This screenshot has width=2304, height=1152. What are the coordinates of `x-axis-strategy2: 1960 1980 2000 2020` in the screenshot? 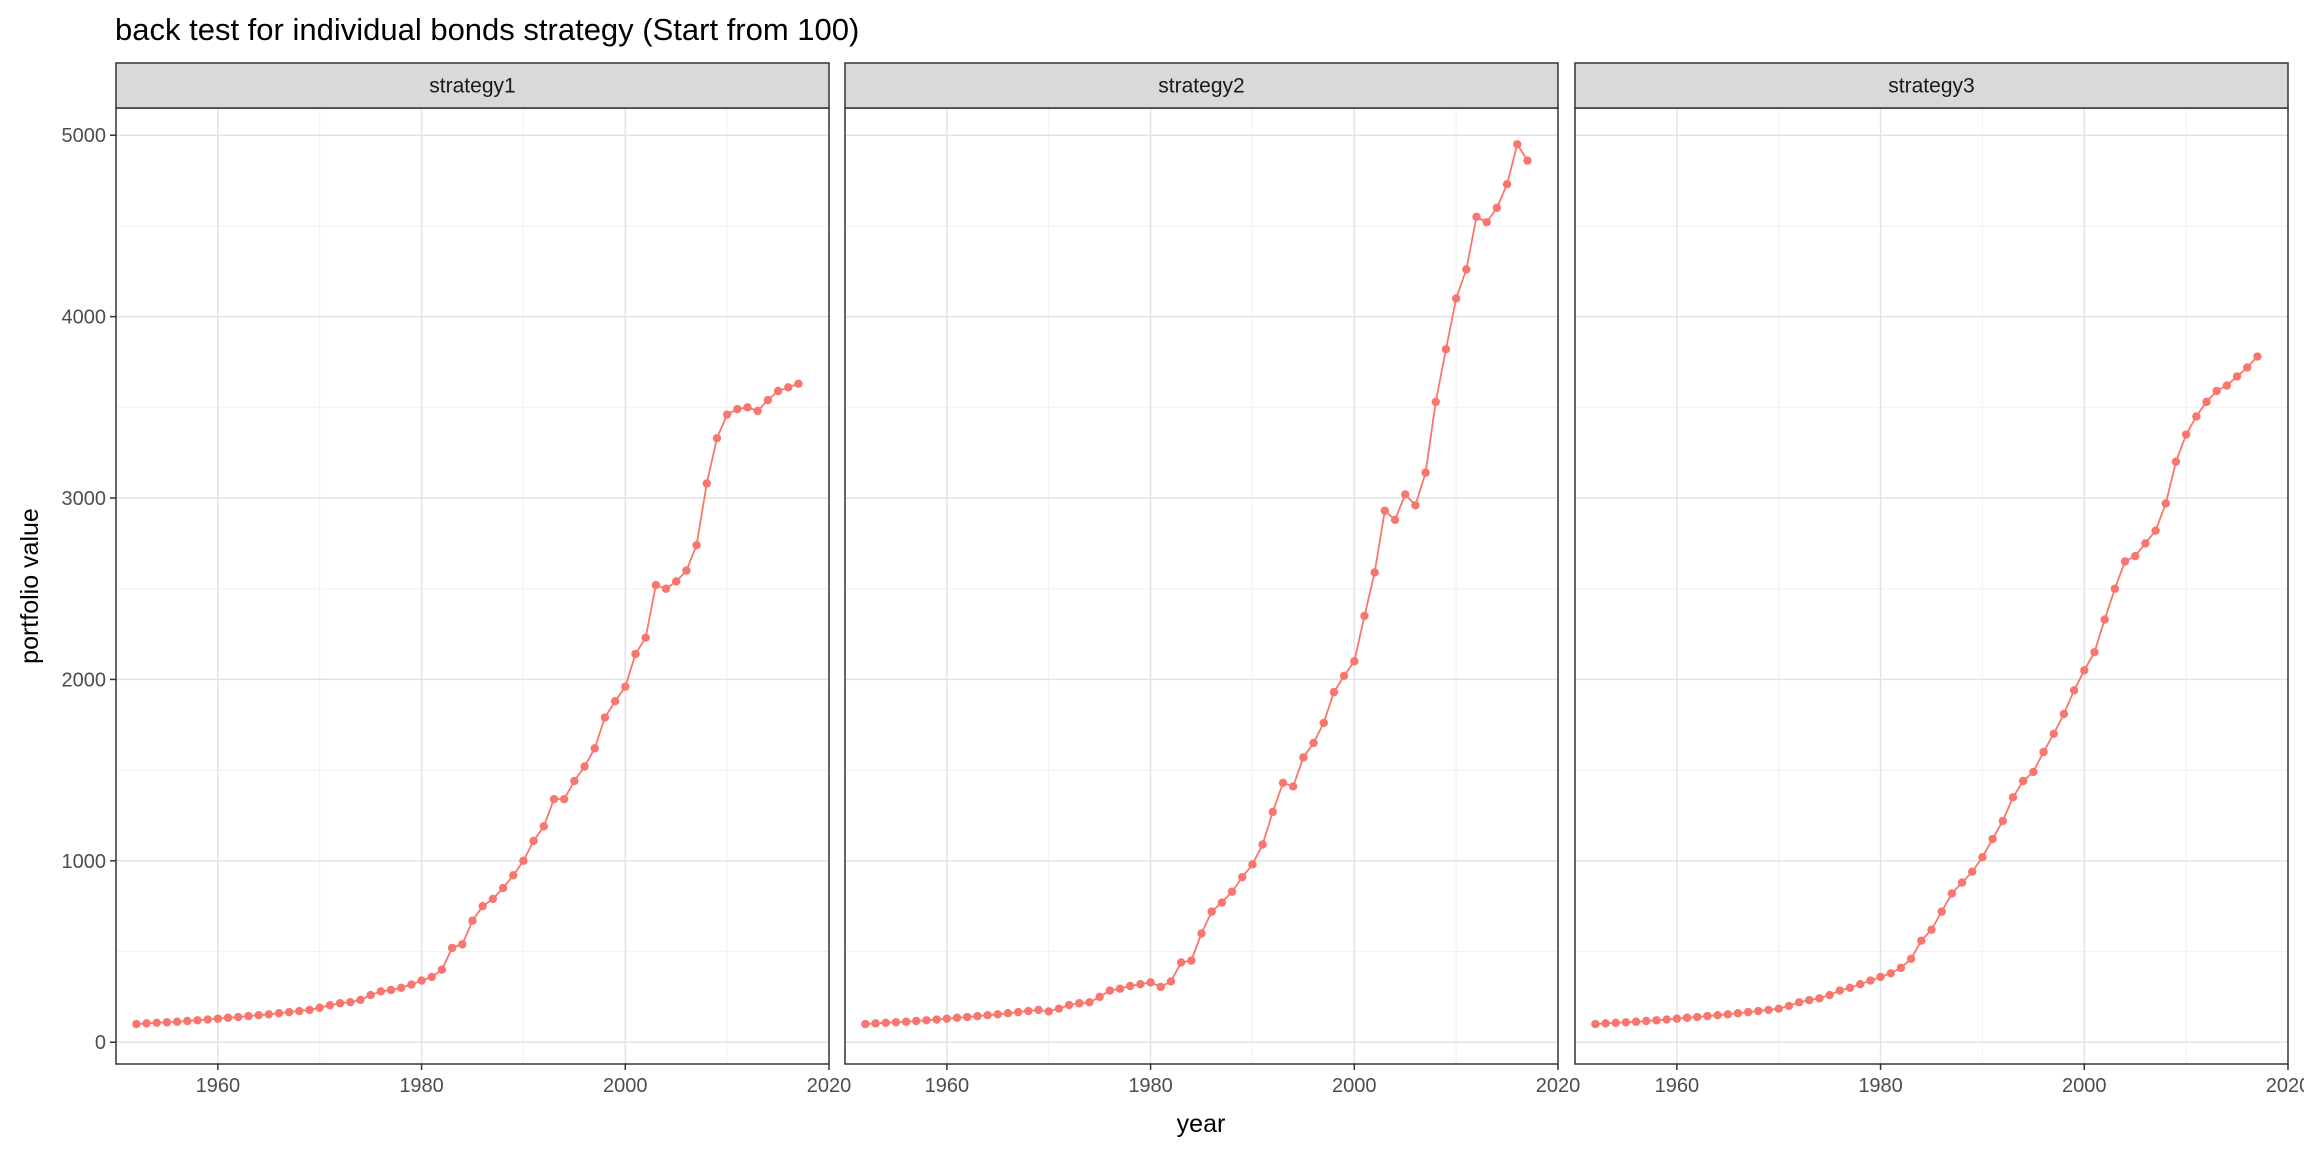 It's located at (1253, 1080).